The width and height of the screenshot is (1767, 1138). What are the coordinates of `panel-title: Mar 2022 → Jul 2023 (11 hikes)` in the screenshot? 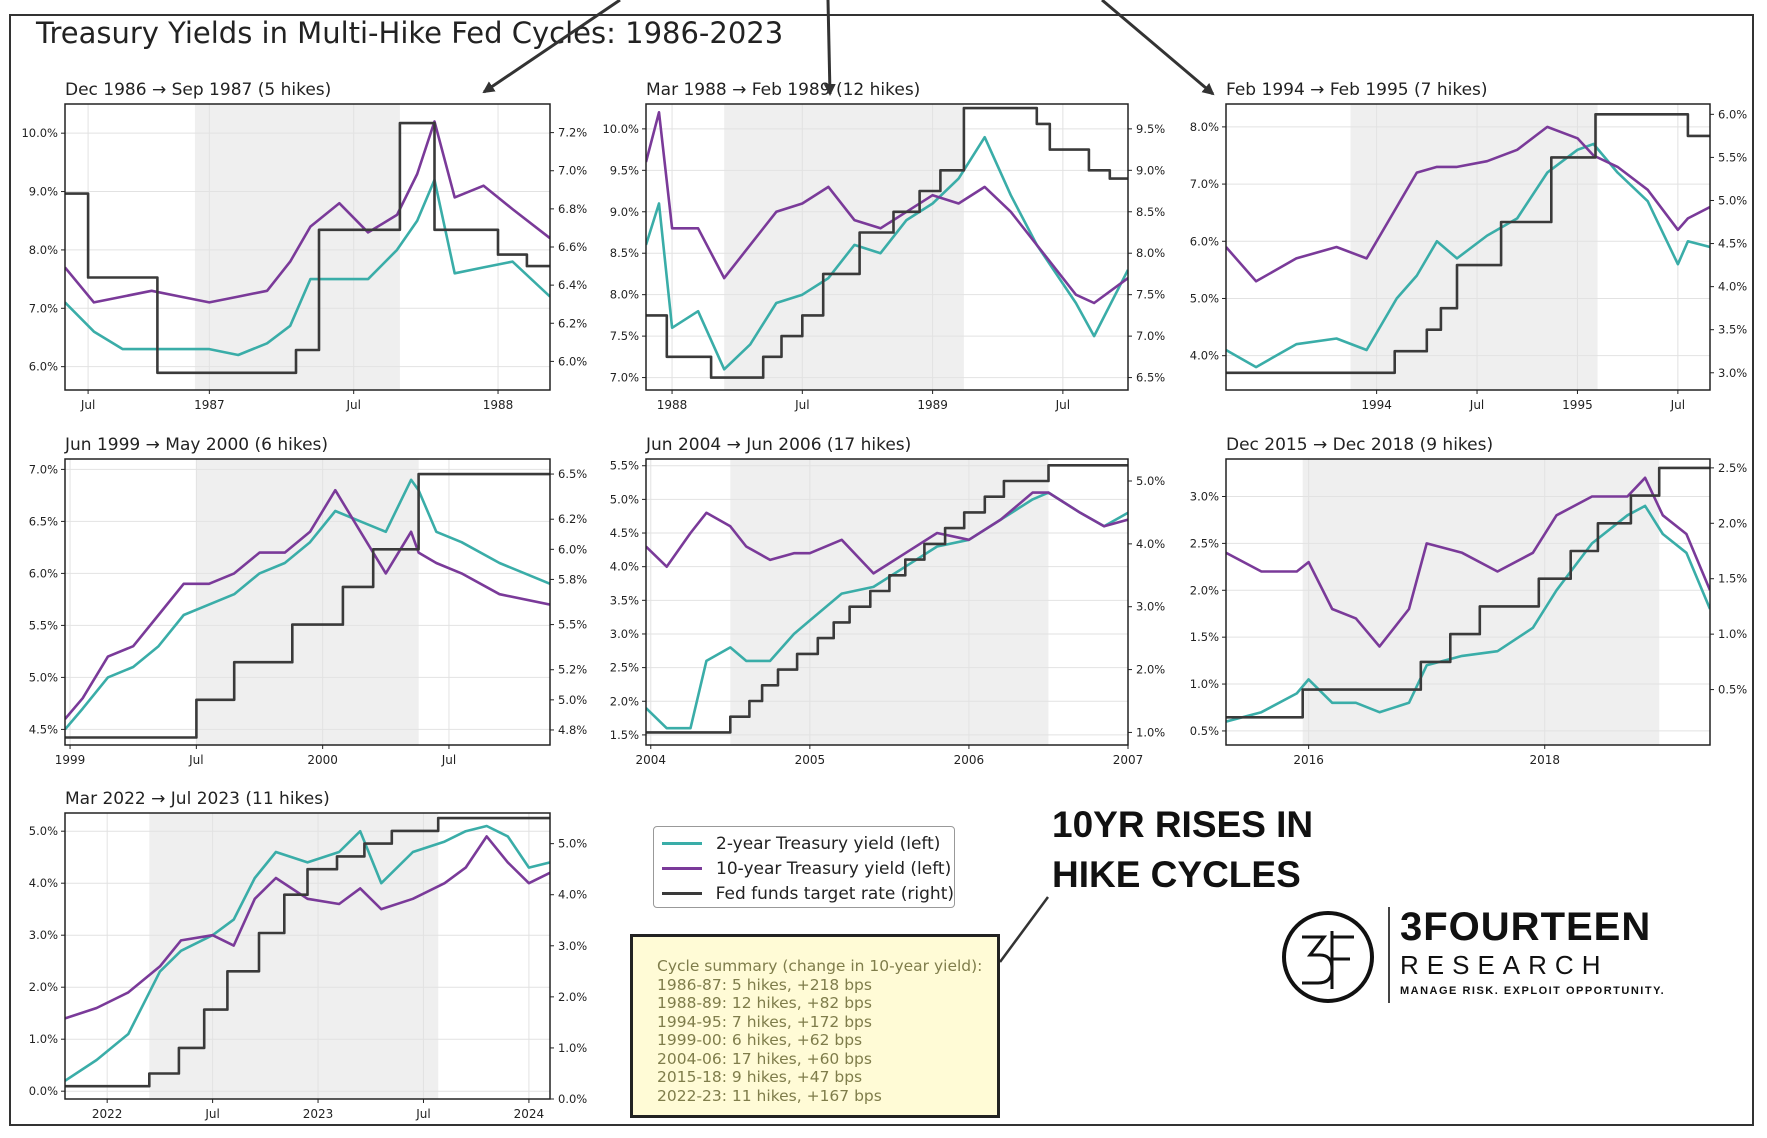 It's located at (197, 799).